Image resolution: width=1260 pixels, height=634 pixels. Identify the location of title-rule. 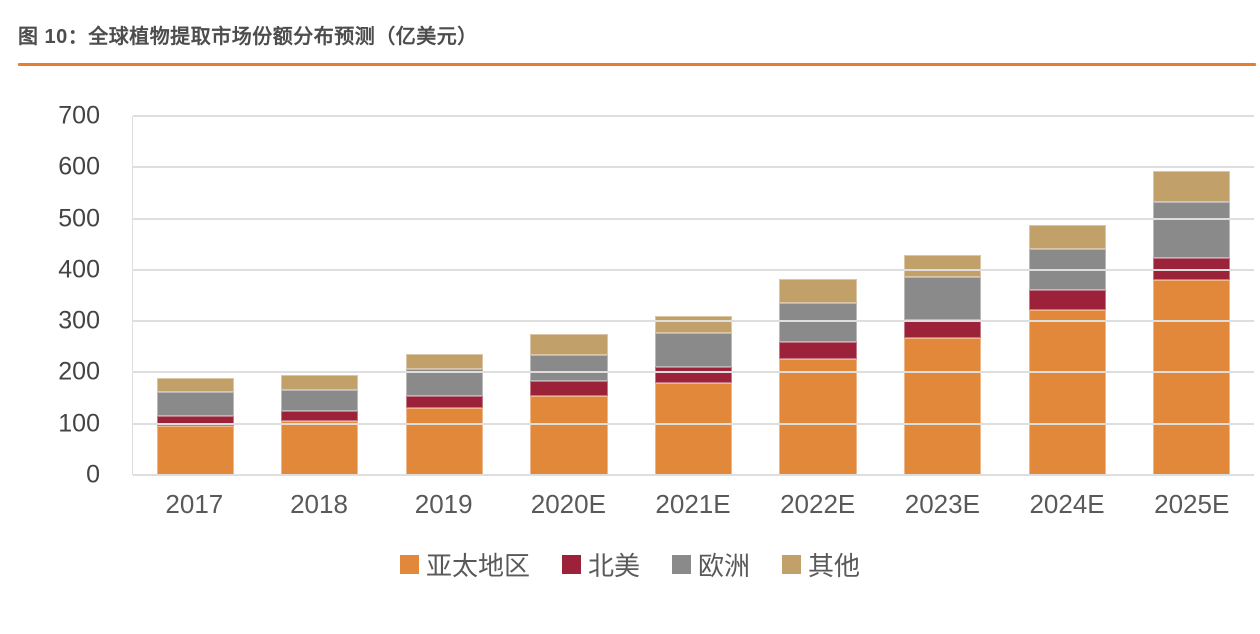
(637, 64).